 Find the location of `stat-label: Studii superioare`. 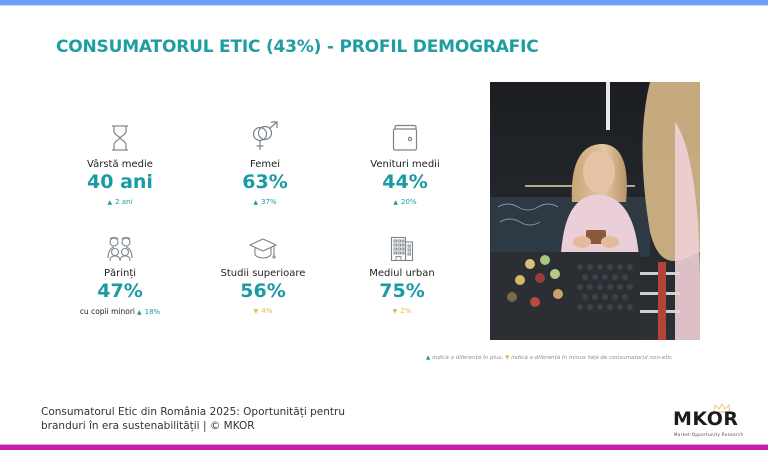

stat-label: Studii superioare is located at coordinates (263, 273).